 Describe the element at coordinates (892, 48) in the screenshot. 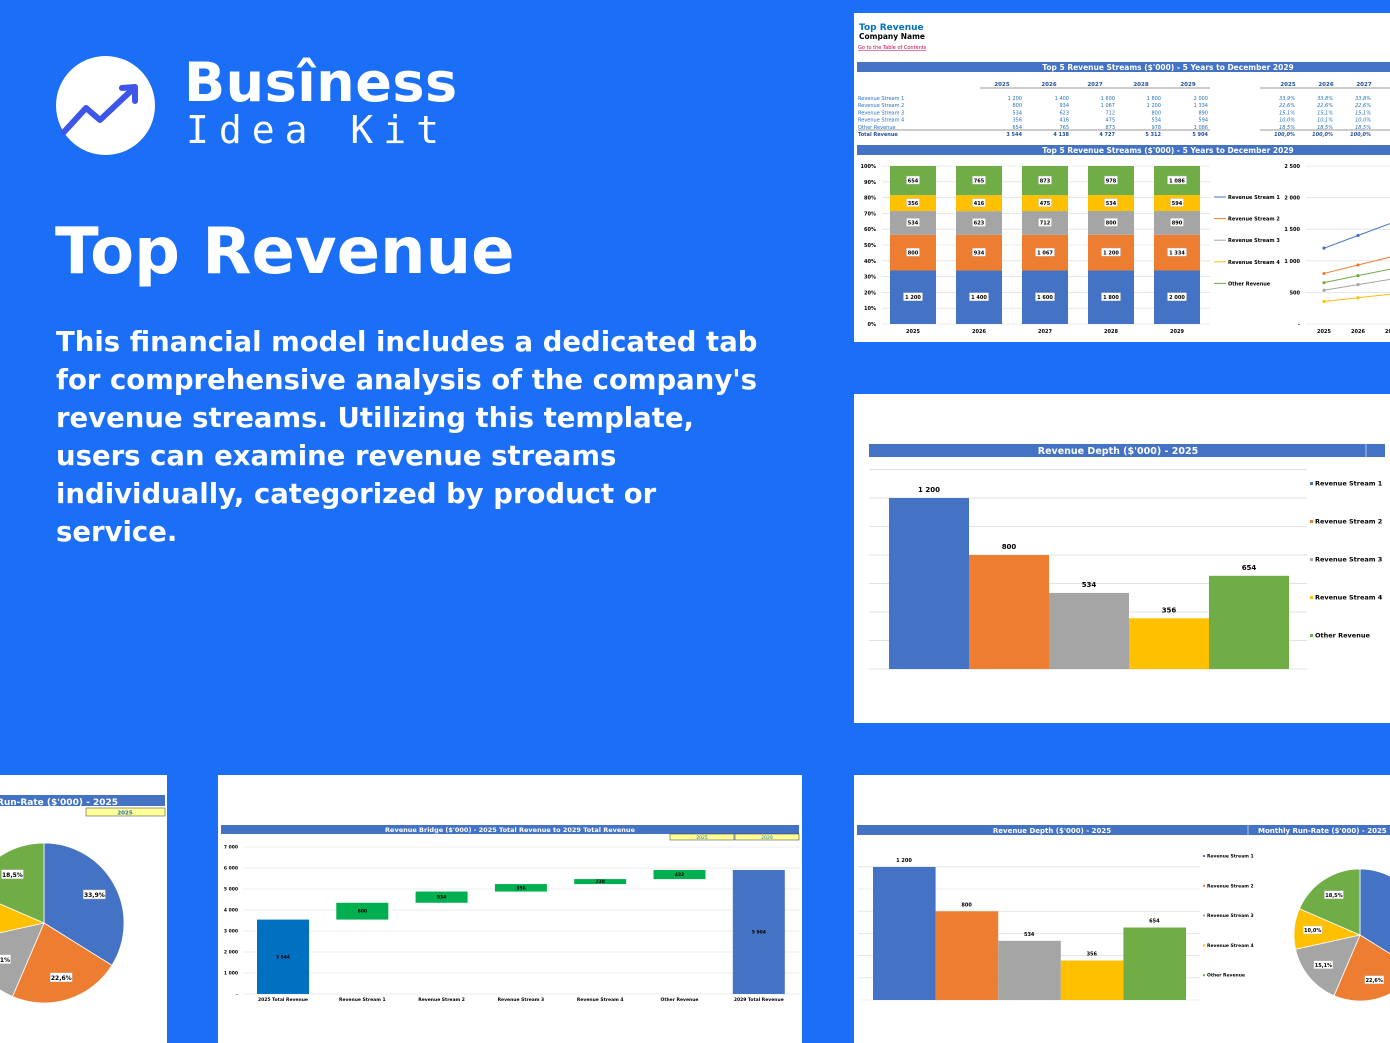

I see `table-of-contents-link: Go to the Table of Contents` at that location.